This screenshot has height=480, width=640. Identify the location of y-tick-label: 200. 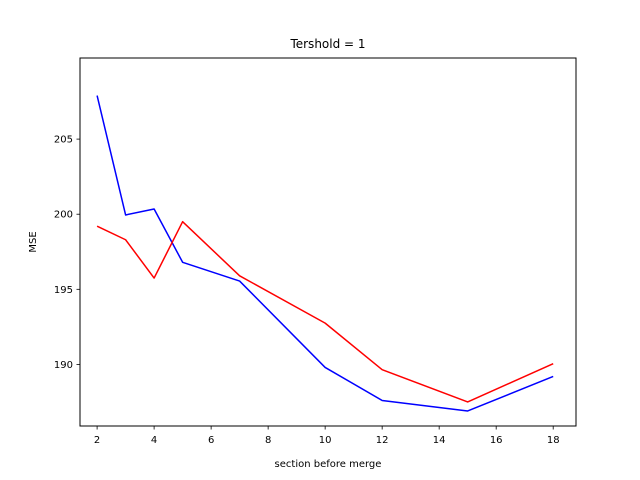
(63, 215).